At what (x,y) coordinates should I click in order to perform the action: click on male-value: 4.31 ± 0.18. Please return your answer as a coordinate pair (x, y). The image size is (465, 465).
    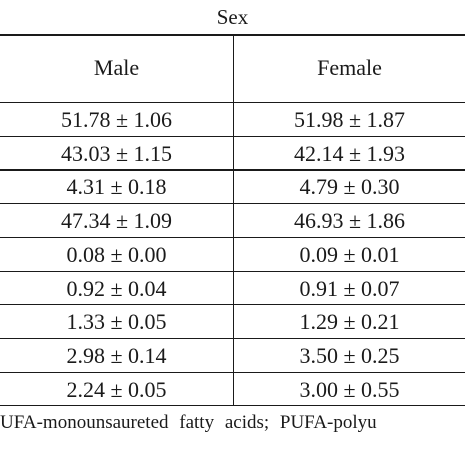
    Looking at the image, I should click on (116, 187).